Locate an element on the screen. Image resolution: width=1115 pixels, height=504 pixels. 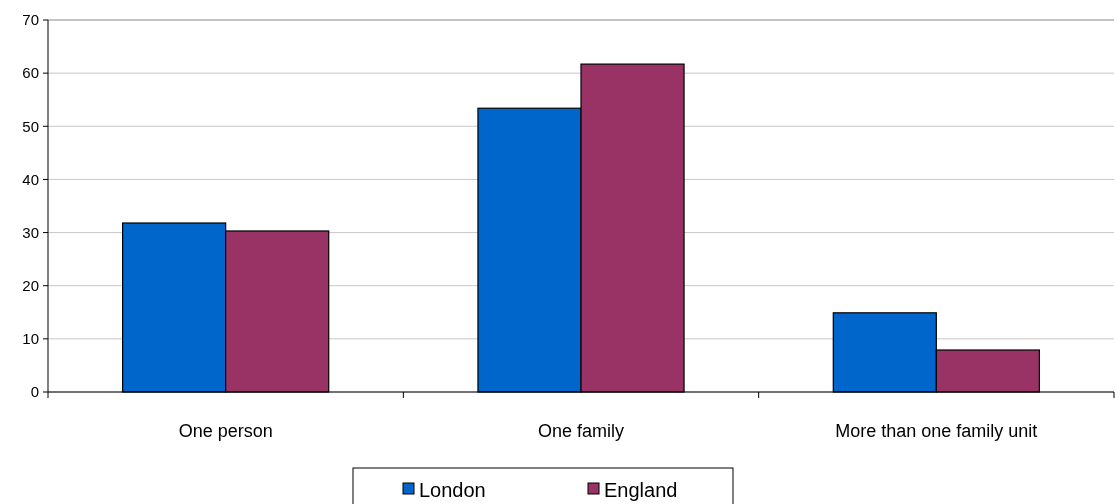
y-tick-label: 60 is located at coordinates (30, 73).